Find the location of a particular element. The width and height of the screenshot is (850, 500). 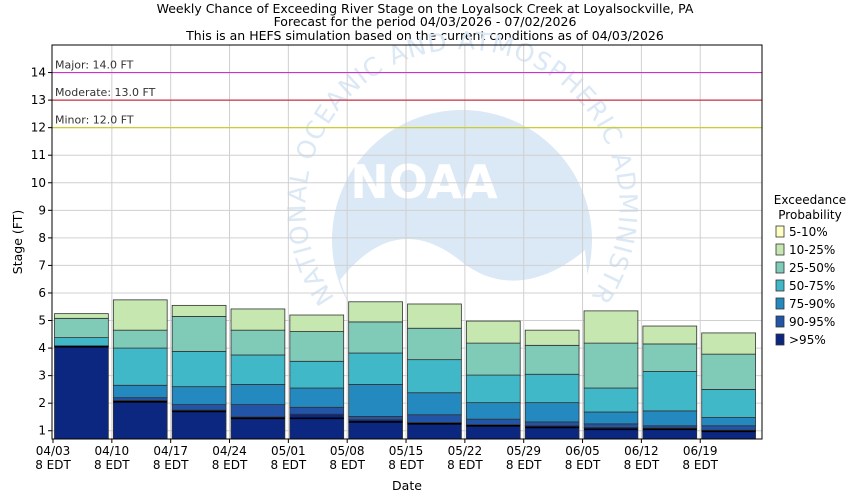

x-tick-date: 06/12 is located at coordinates (641, 451).